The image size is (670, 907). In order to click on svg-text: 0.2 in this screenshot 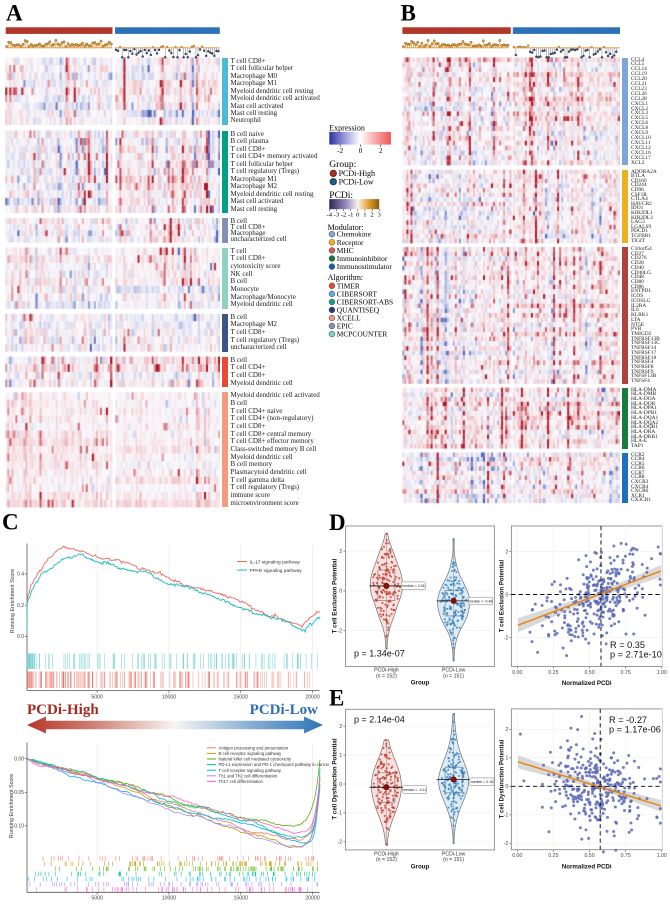, I will do `click(20, 606)`.